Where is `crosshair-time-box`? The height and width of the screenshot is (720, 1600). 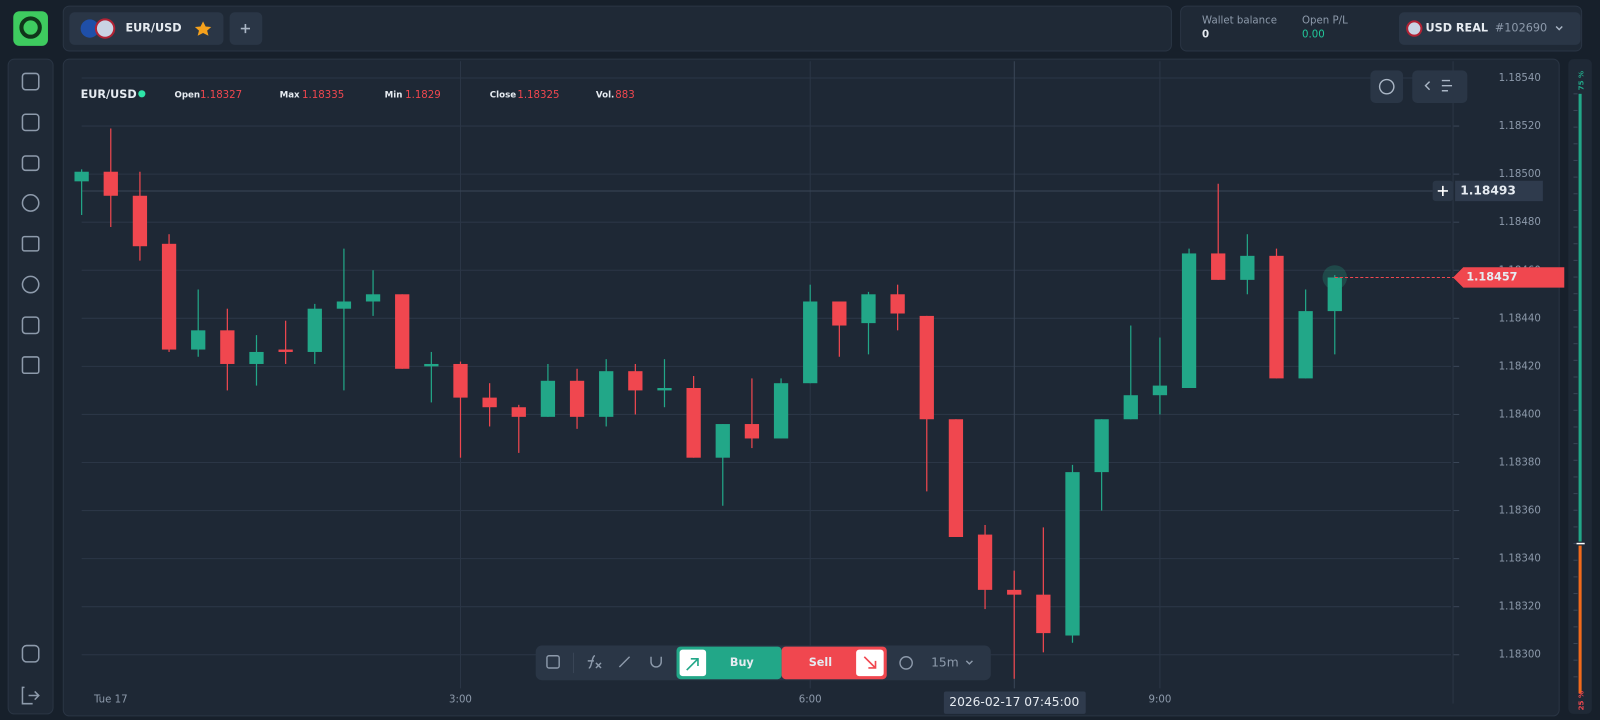 crosshair-time-box is located at coordinates (1014, 702).